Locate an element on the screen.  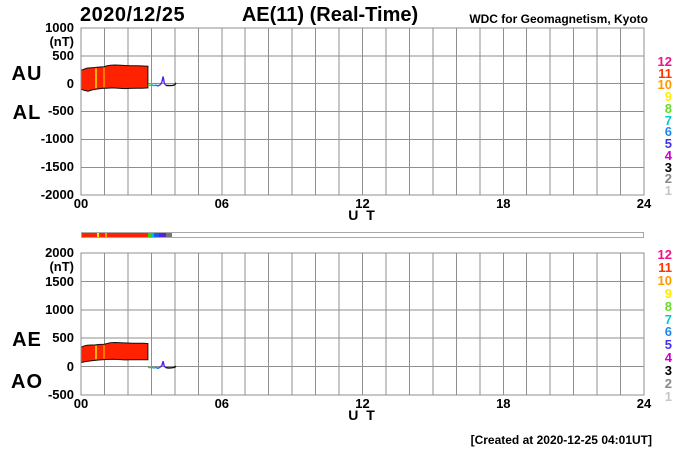
y-tick-label: -1500 is located at coordinates (57, 167).